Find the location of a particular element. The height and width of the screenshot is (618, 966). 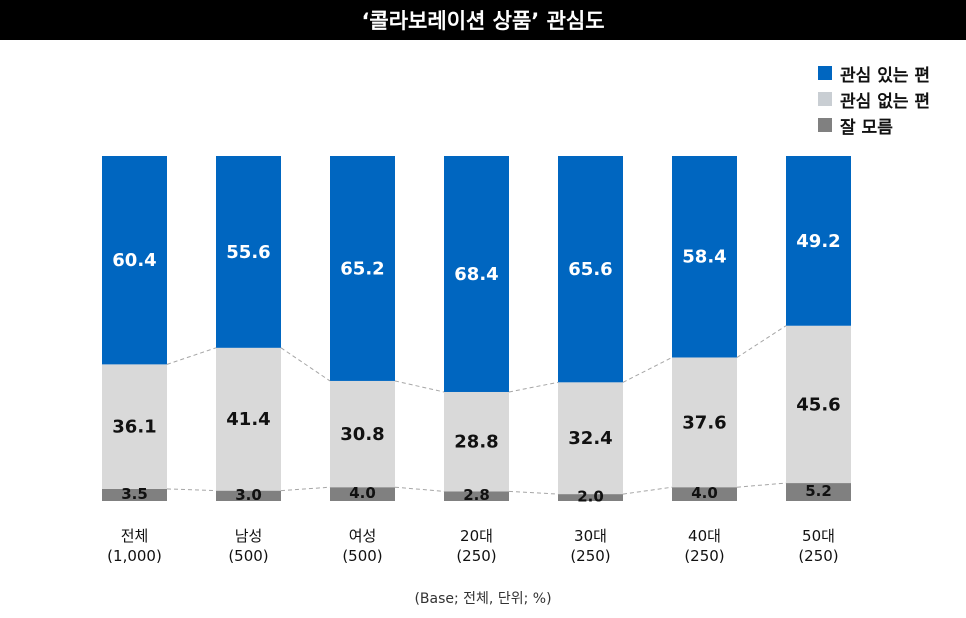

data-label-dont-know-5: 4.0 is located at coordinates (704, 493).